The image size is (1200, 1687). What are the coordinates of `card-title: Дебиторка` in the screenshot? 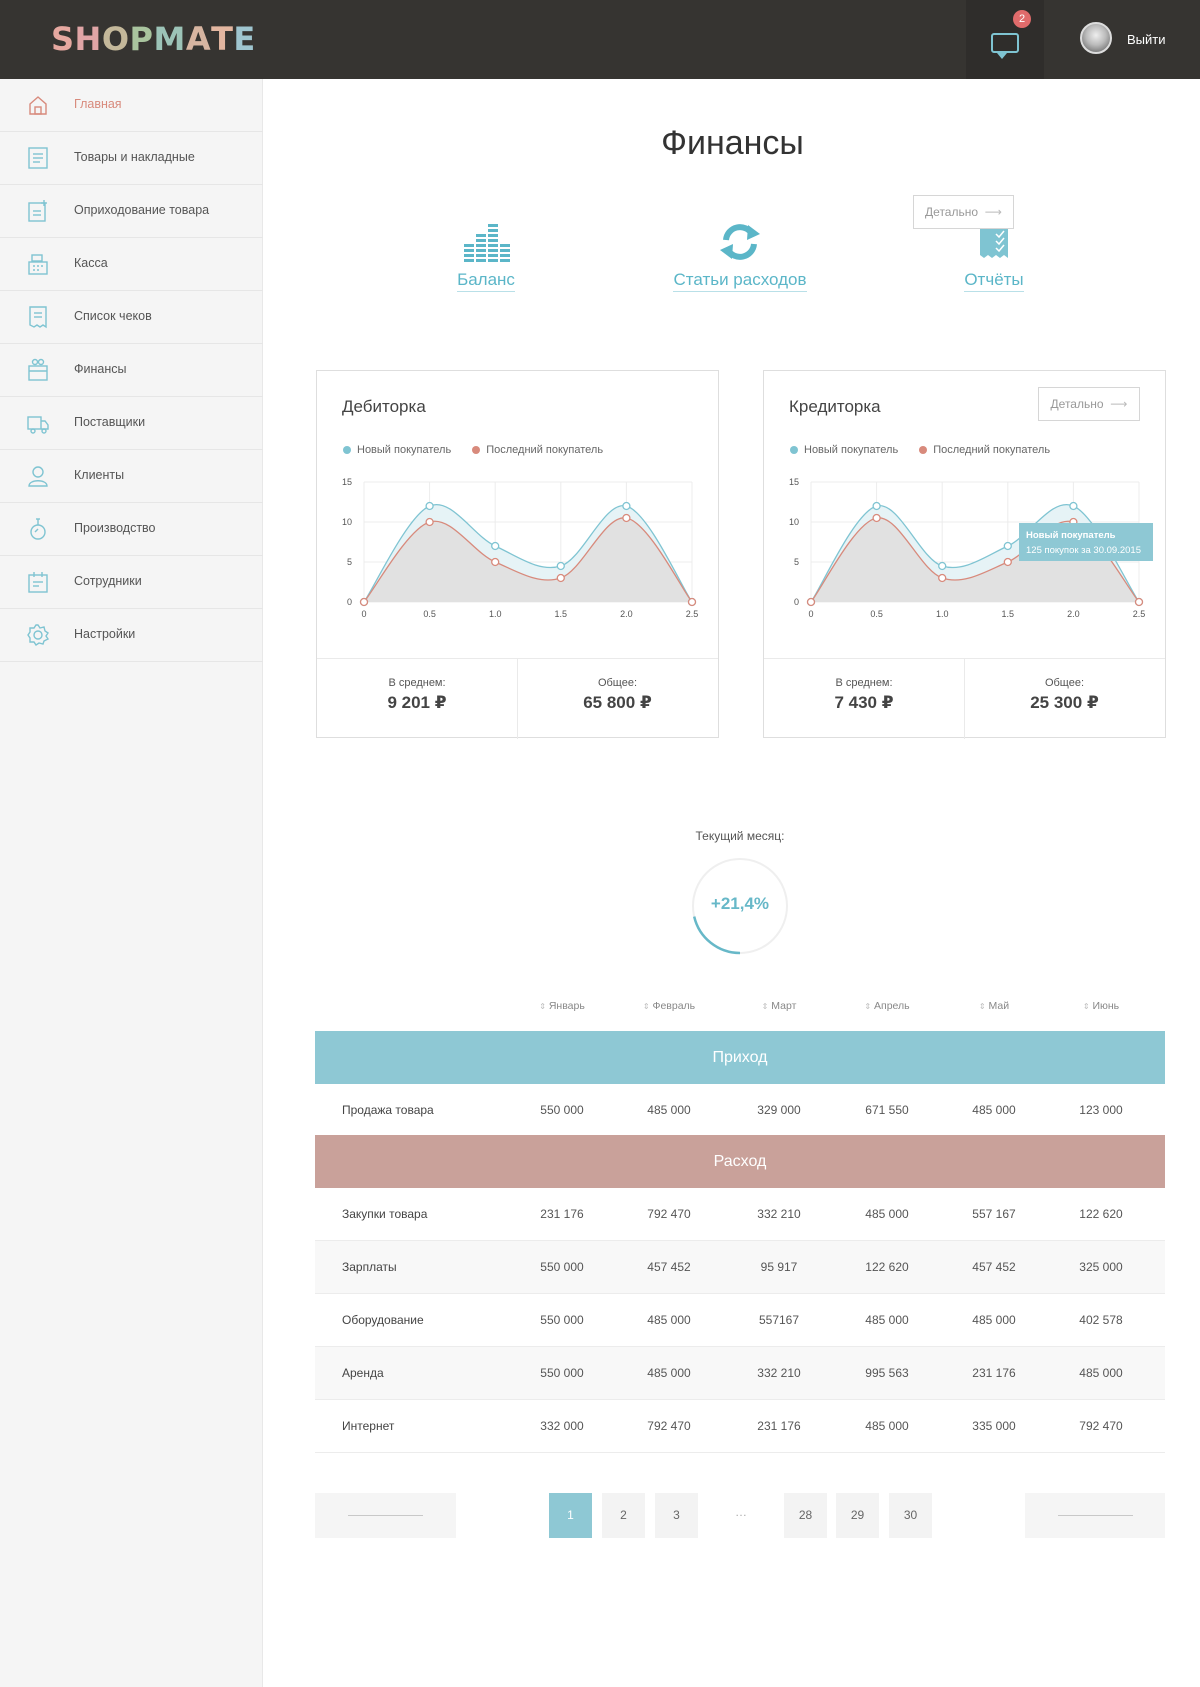 It's located at (384, 406).